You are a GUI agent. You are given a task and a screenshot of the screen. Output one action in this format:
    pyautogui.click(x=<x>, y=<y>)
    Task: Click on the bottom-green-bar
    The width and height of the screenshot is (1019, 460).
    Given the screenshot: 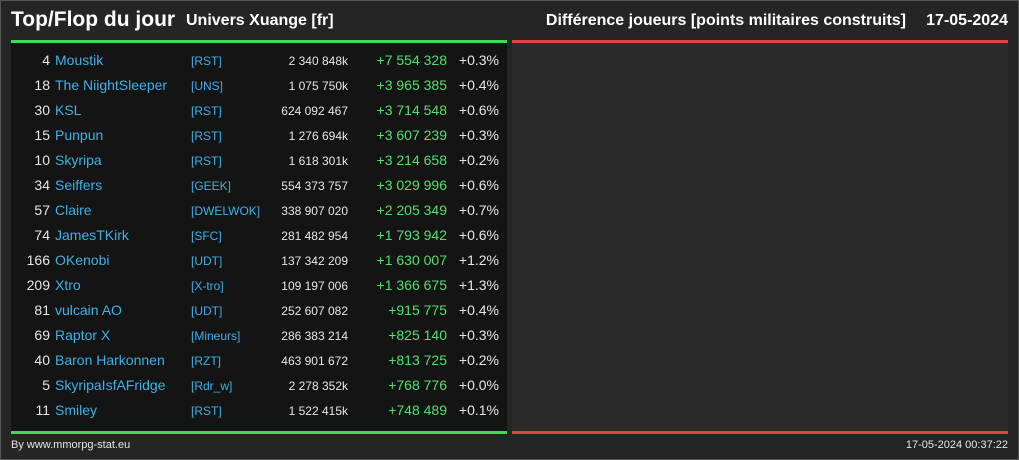 What is the action you would take?
    pyautogui.click(x=259, y=432)
    